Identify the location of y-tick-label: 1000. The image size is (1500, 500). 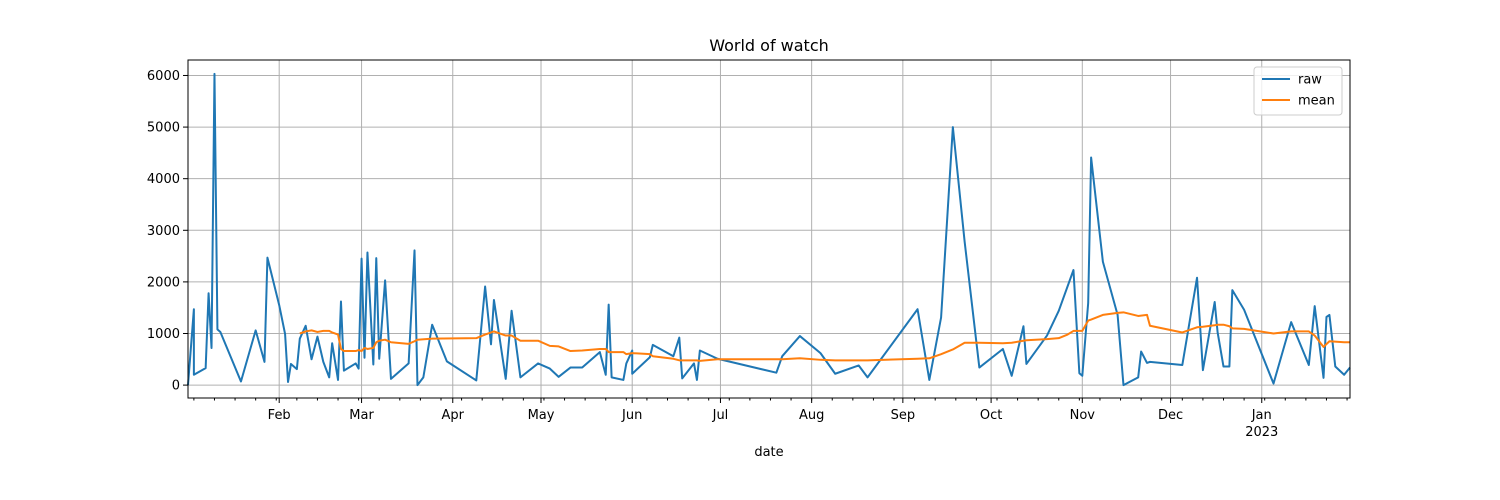
(163, 334).